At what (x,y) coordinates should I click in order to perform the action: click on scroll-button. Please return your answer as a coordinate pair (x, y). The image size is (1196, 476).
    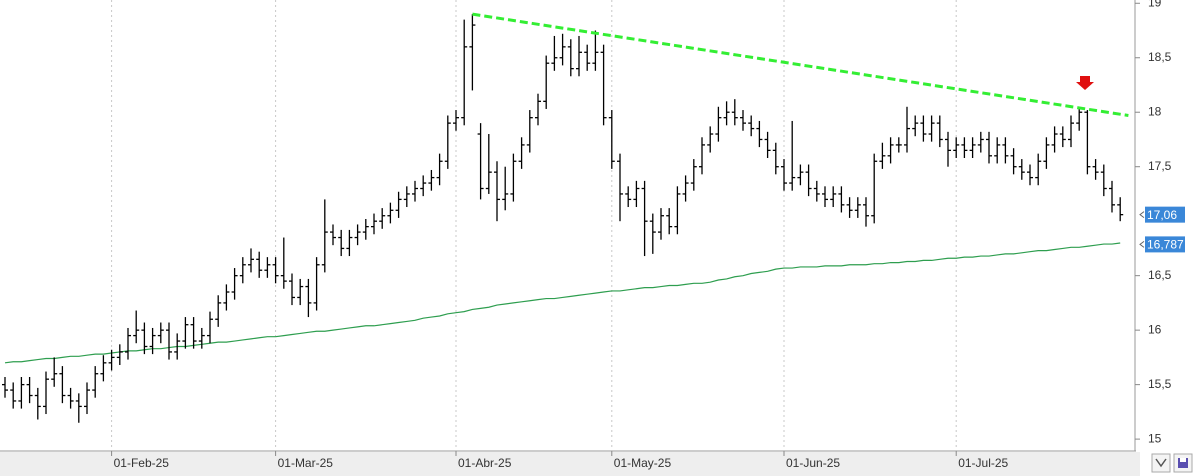
    Looking at the image, I should click on (1161, 463).